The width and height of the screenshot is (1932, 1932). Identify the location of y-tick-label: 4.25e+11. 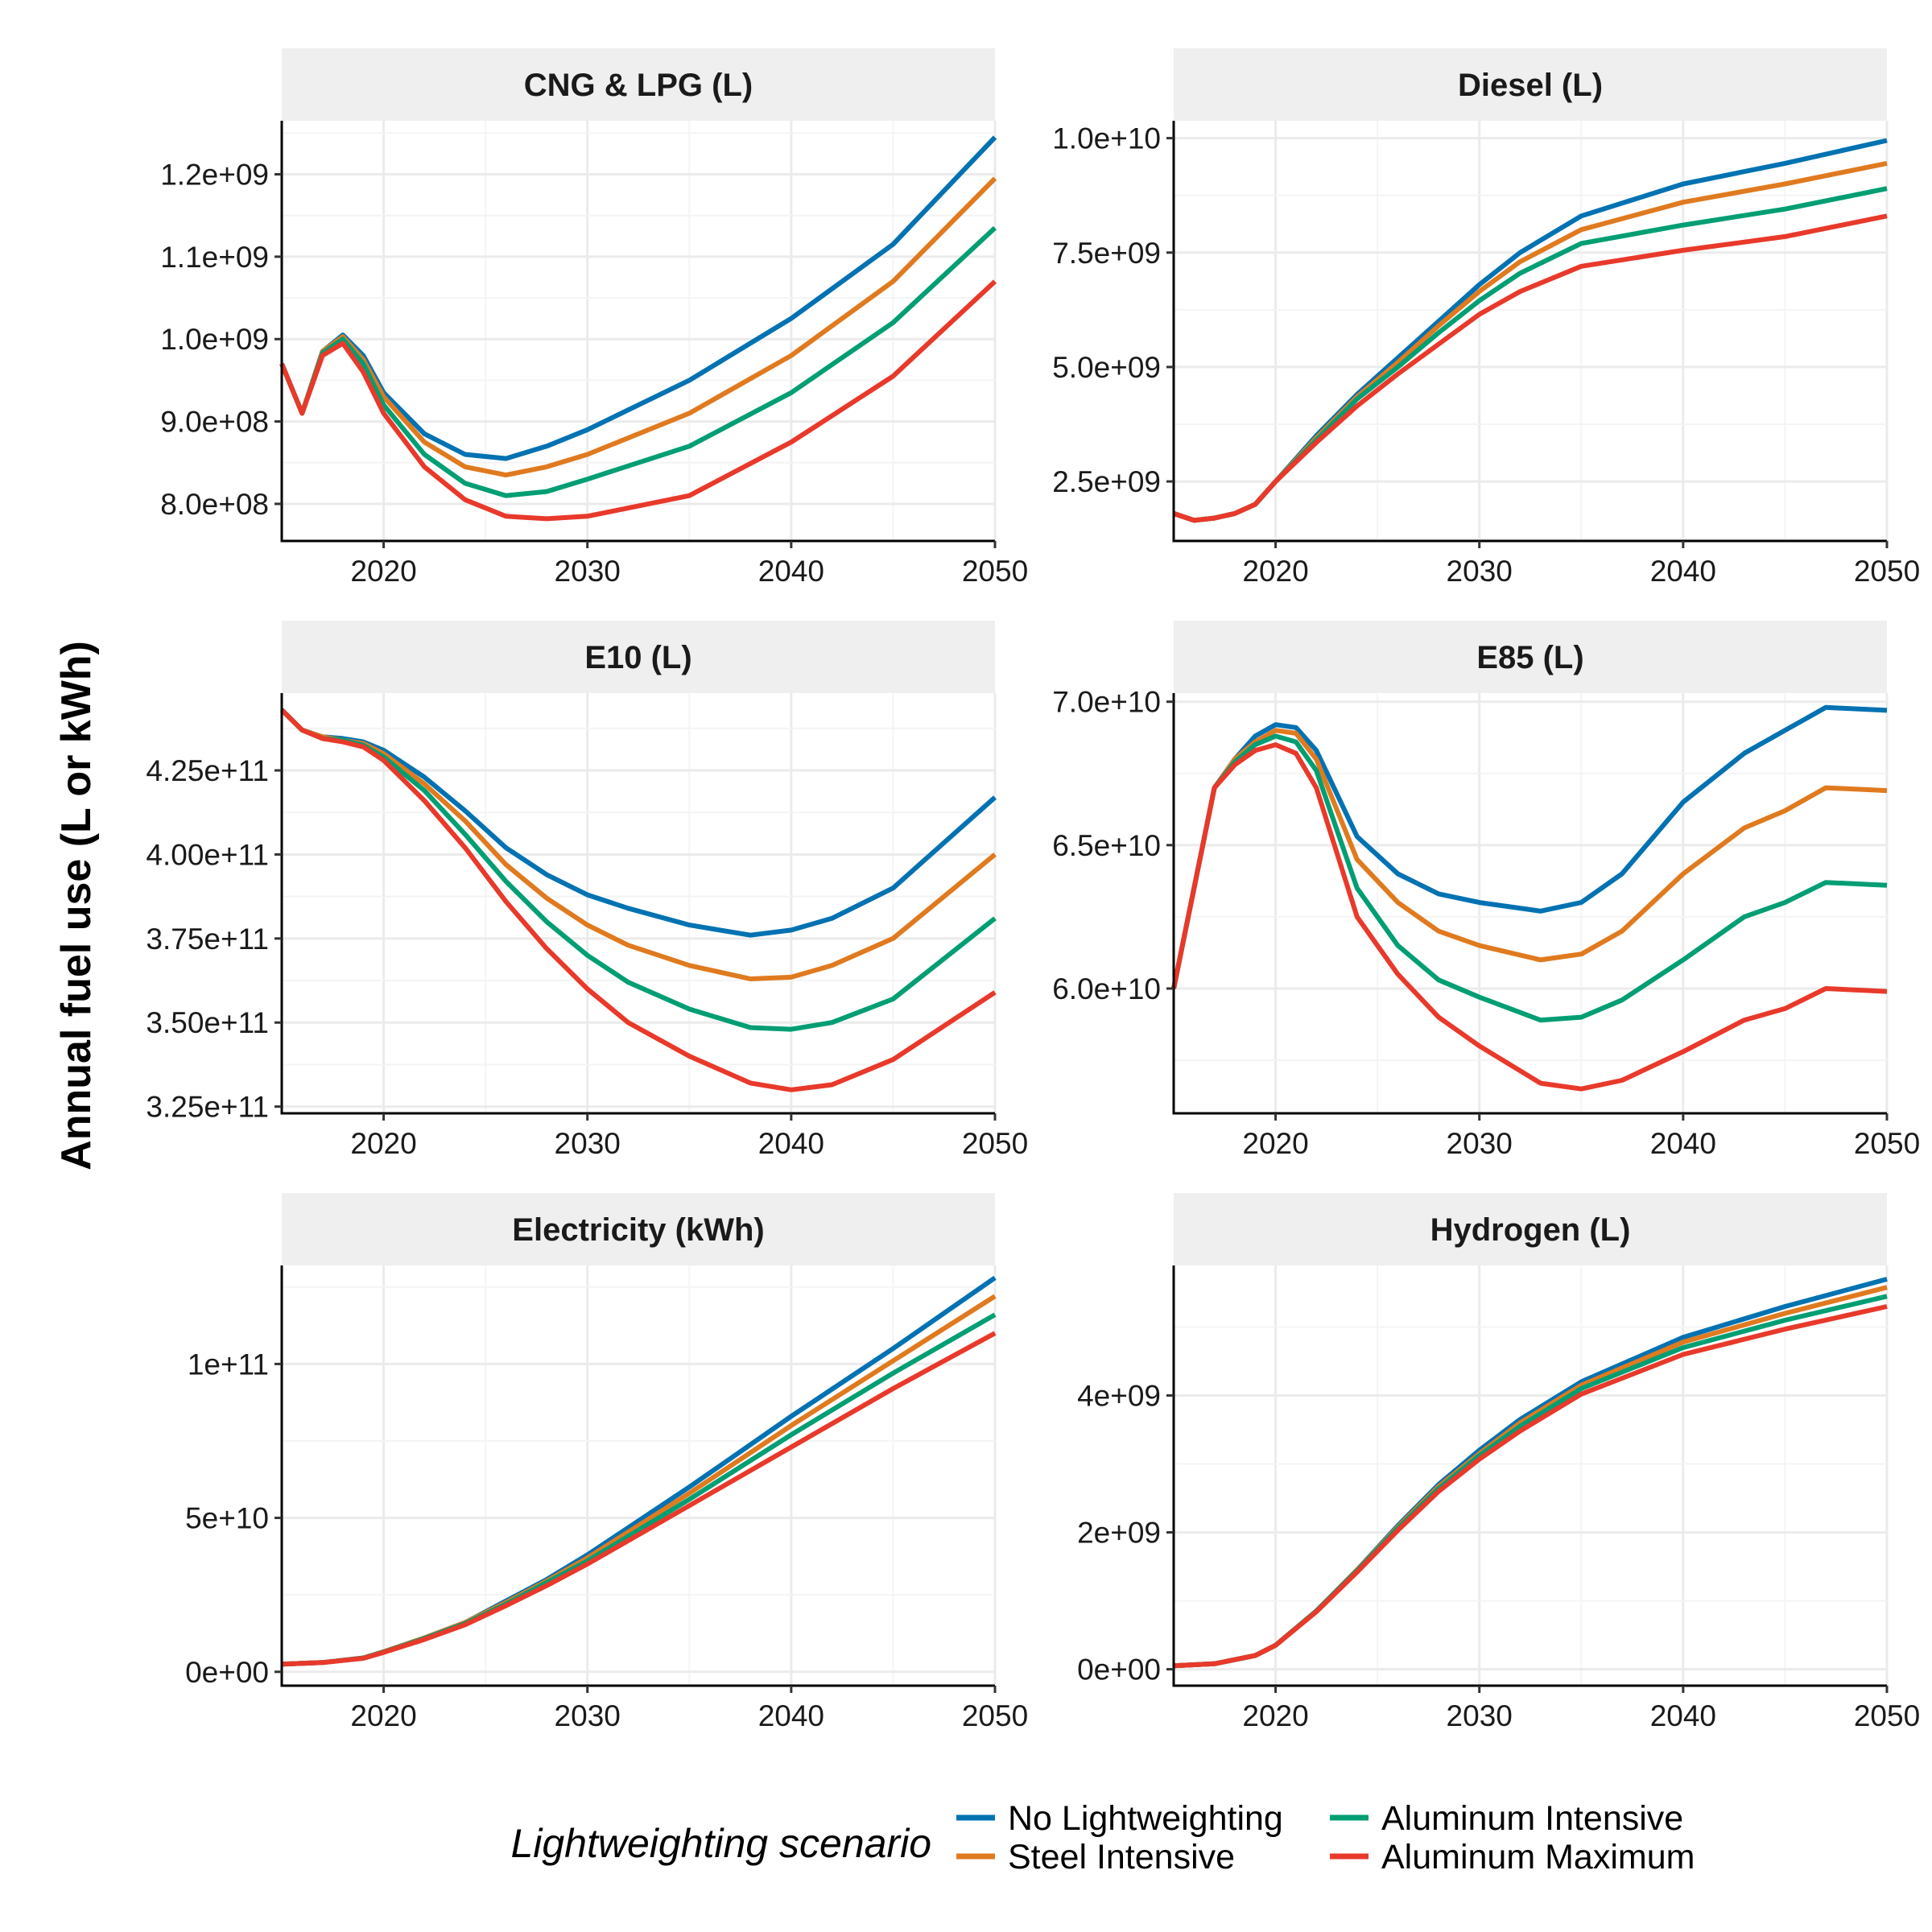
(207, 770).